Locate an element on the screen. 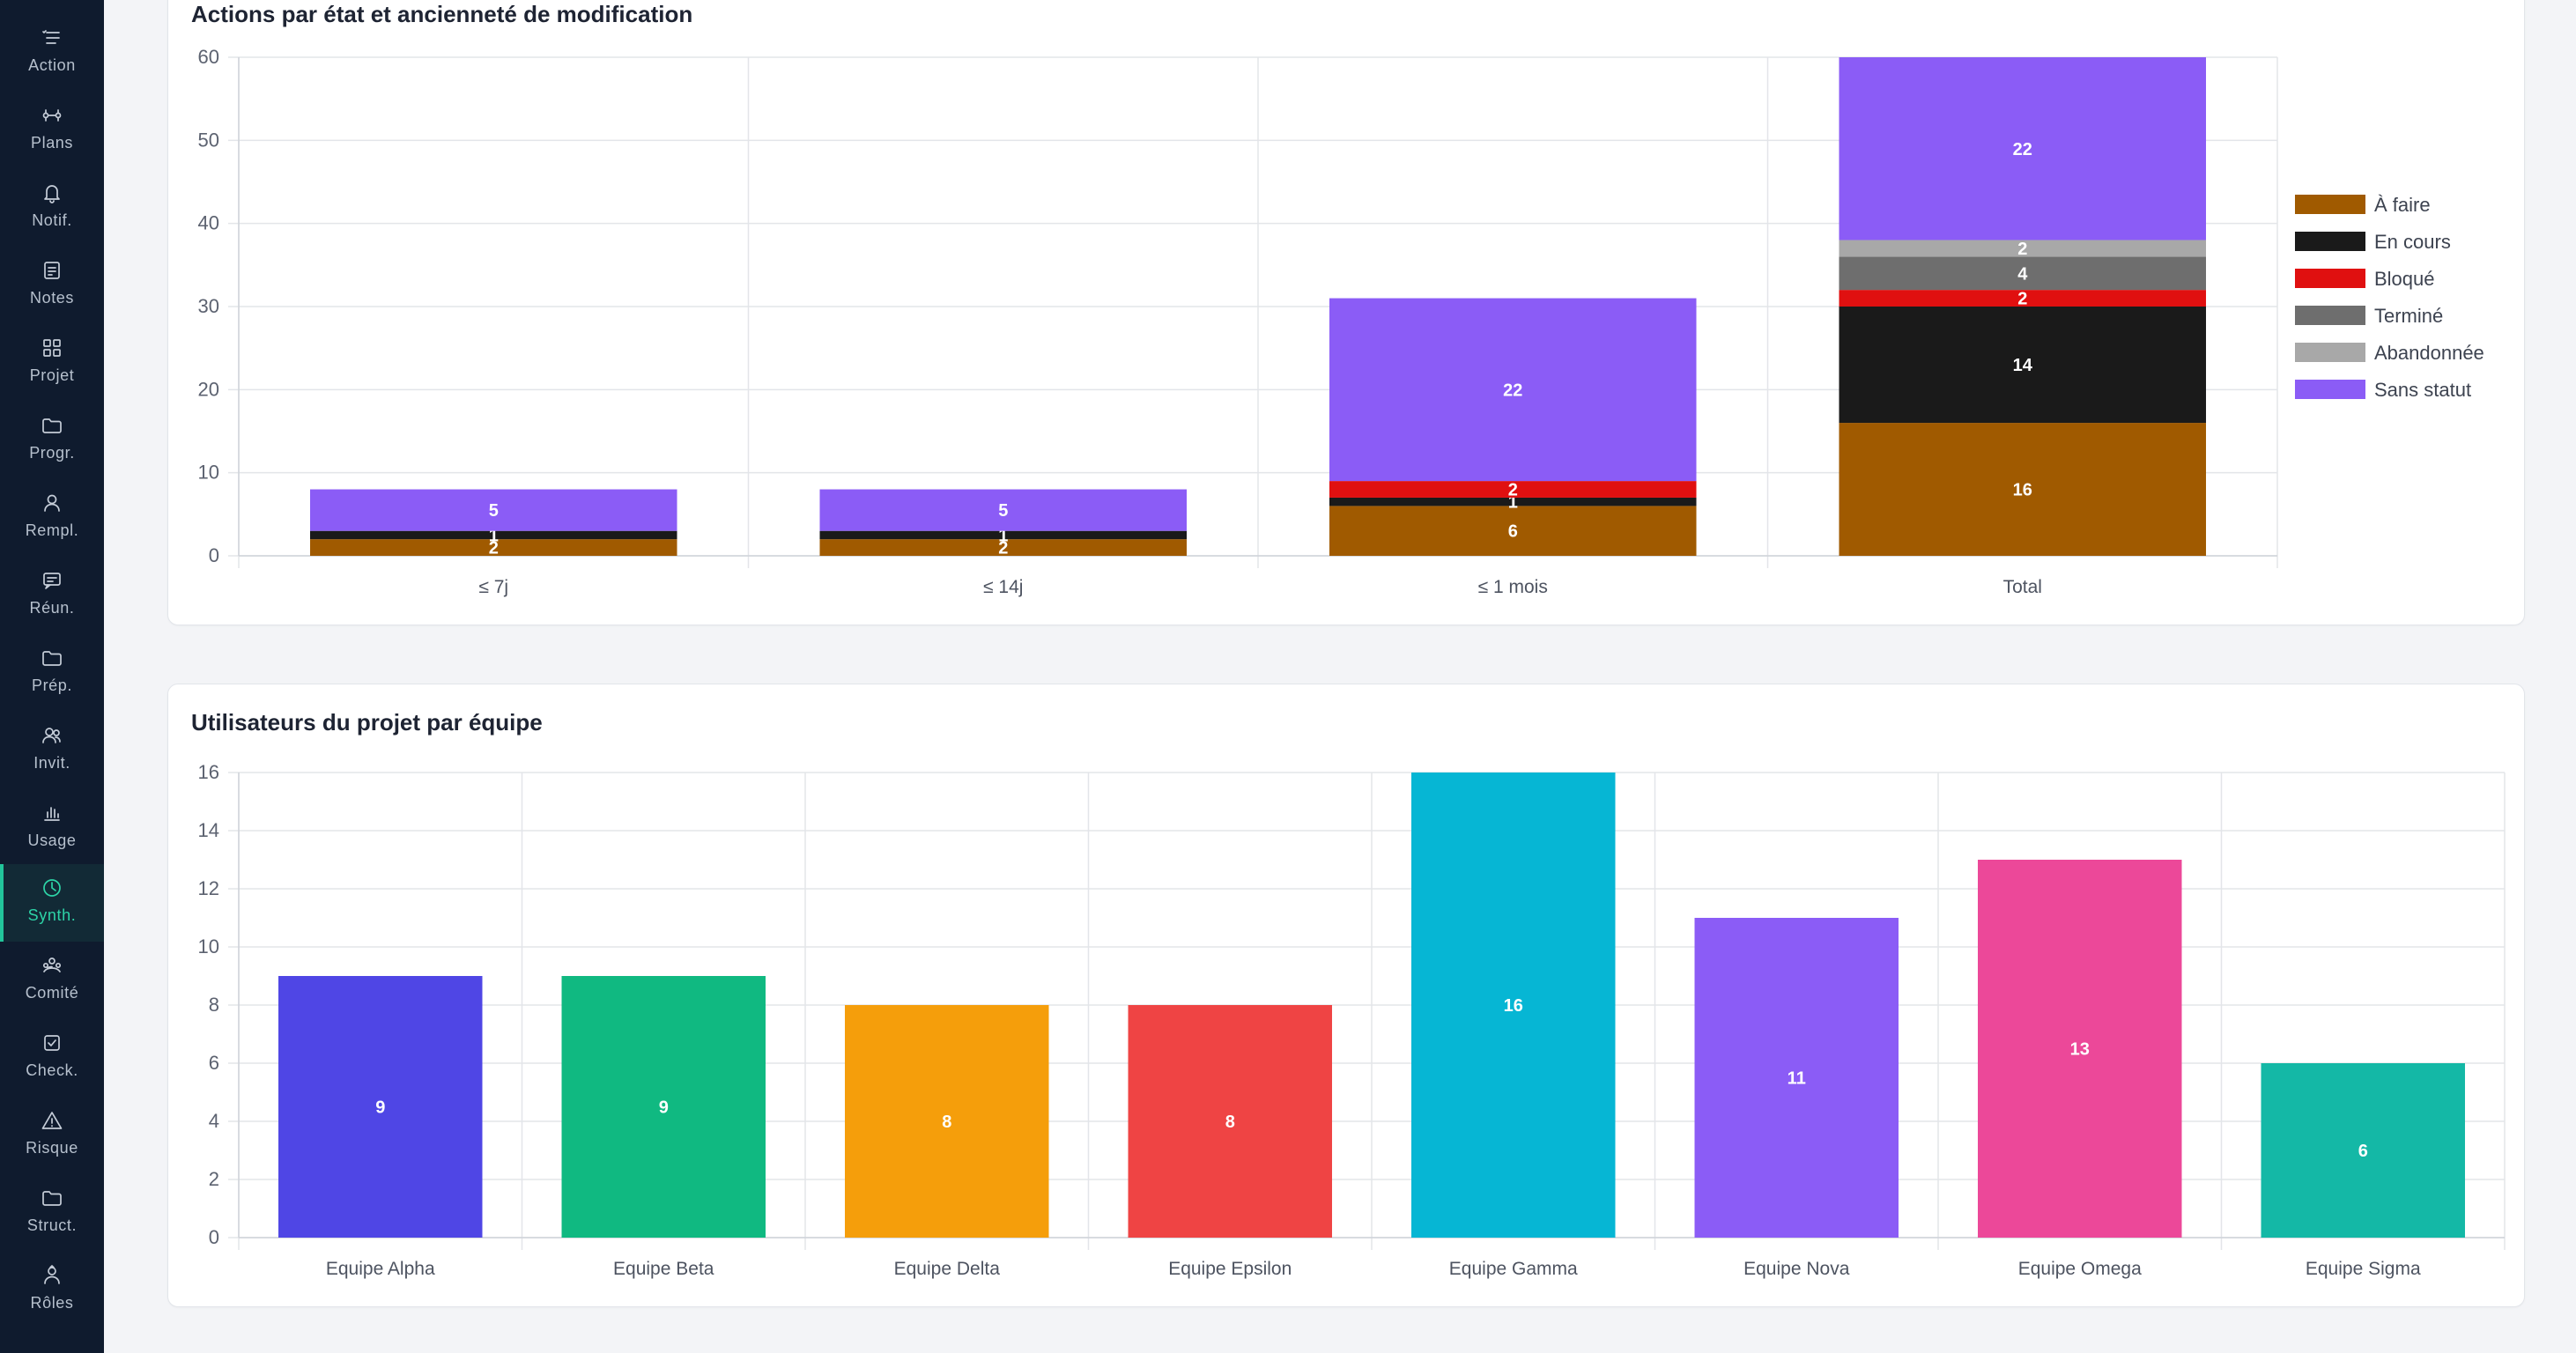  sidebar-item-usage: Usage is located at coordinates (52, 832).